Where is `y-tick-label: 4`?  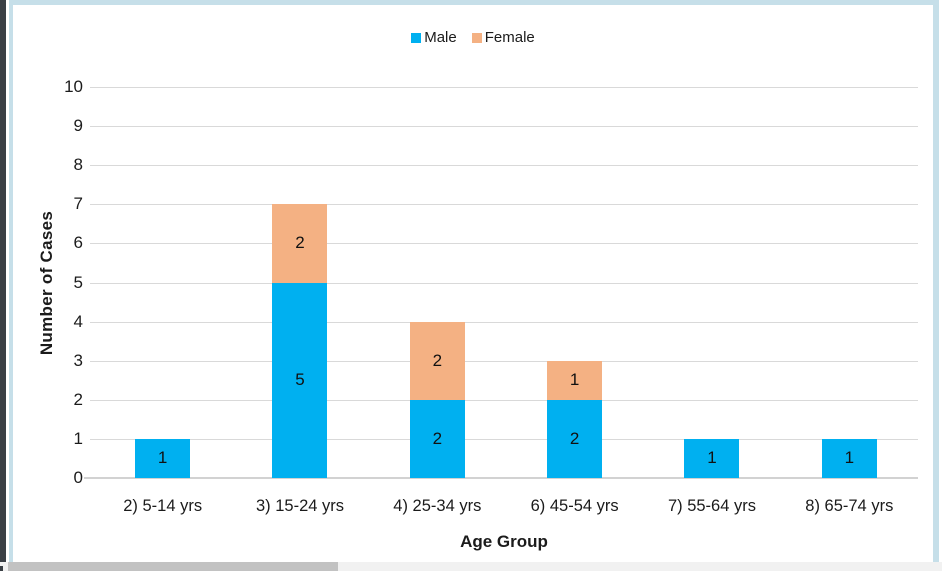 y-tick-label: 4 is located at coordinates (78, 321).